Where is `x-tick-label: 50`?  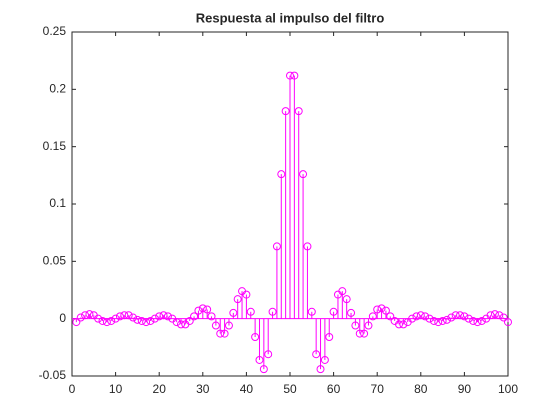
x-tick-label: 50 is located at coordinates (290, 389).